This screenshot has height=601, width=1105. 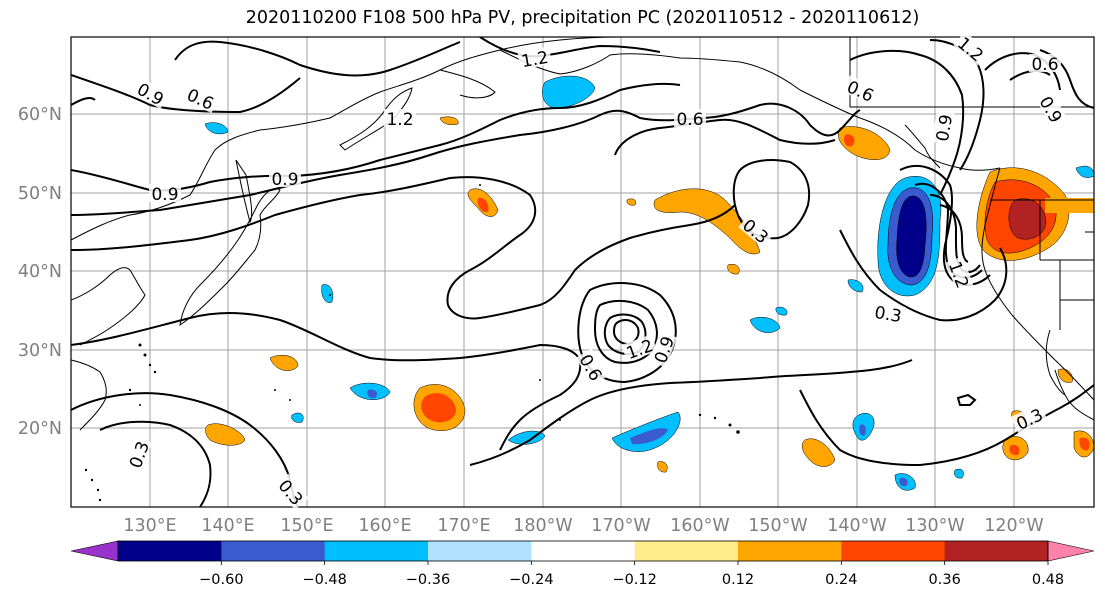 I want to click on lon-label: 130°W, so click(x=934, y=526).